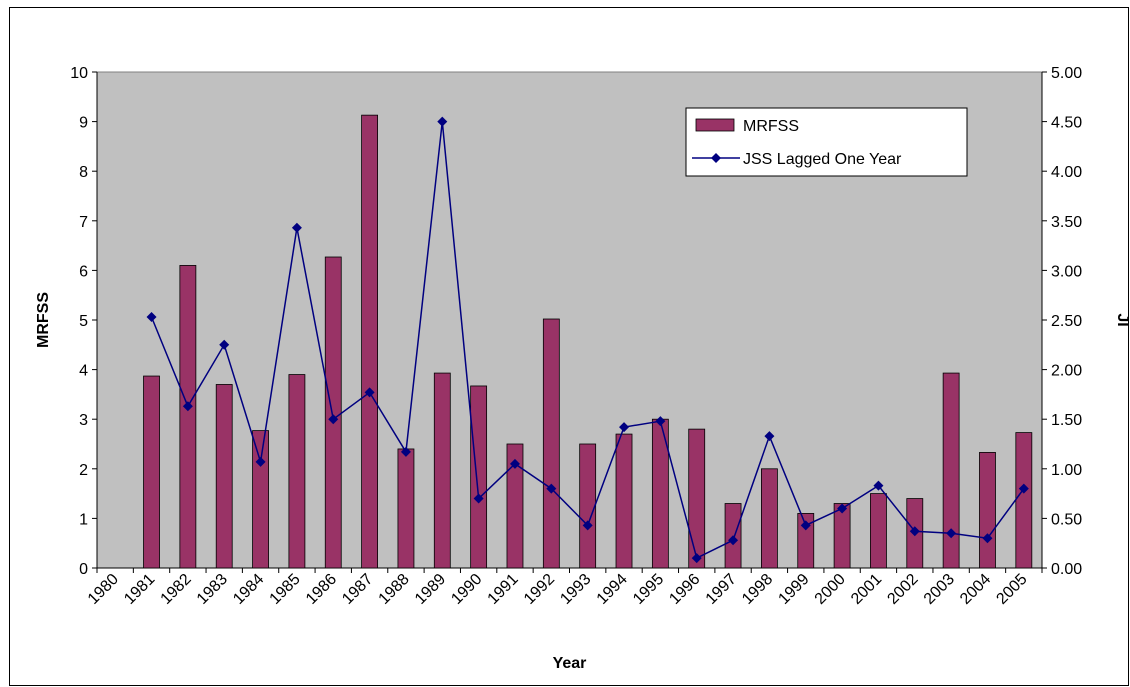 This screenshot has width=1130, height=687. Describe the element at coordinates (83, 519) in the screenshot. I see `y-tick-label: 1` at that location.